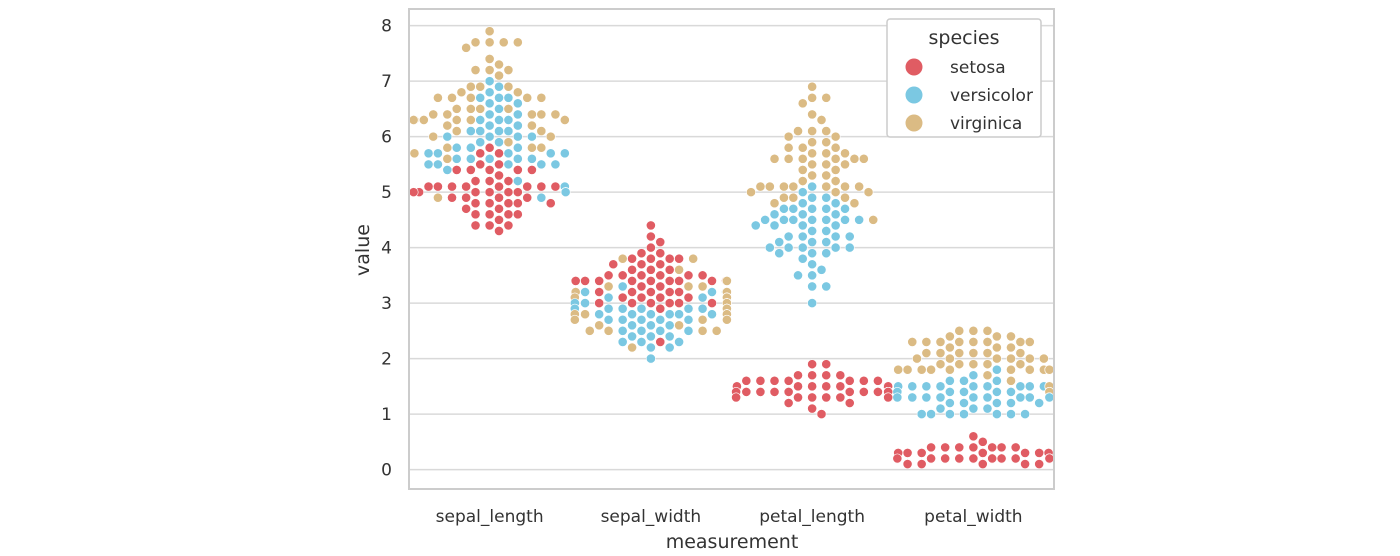 The height and width of the screenshot is (556, 1400). What do you see at coordinates (964, 78) in the screenshot?
I see `legend-box` at bounding box center [964, 78].